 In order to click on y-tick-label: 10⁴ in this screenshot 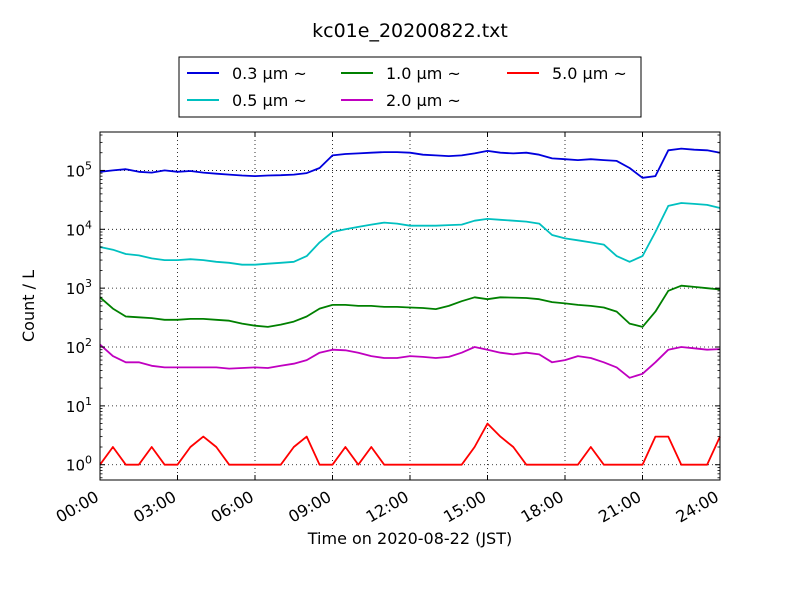, I will do `click(79, 228)`.